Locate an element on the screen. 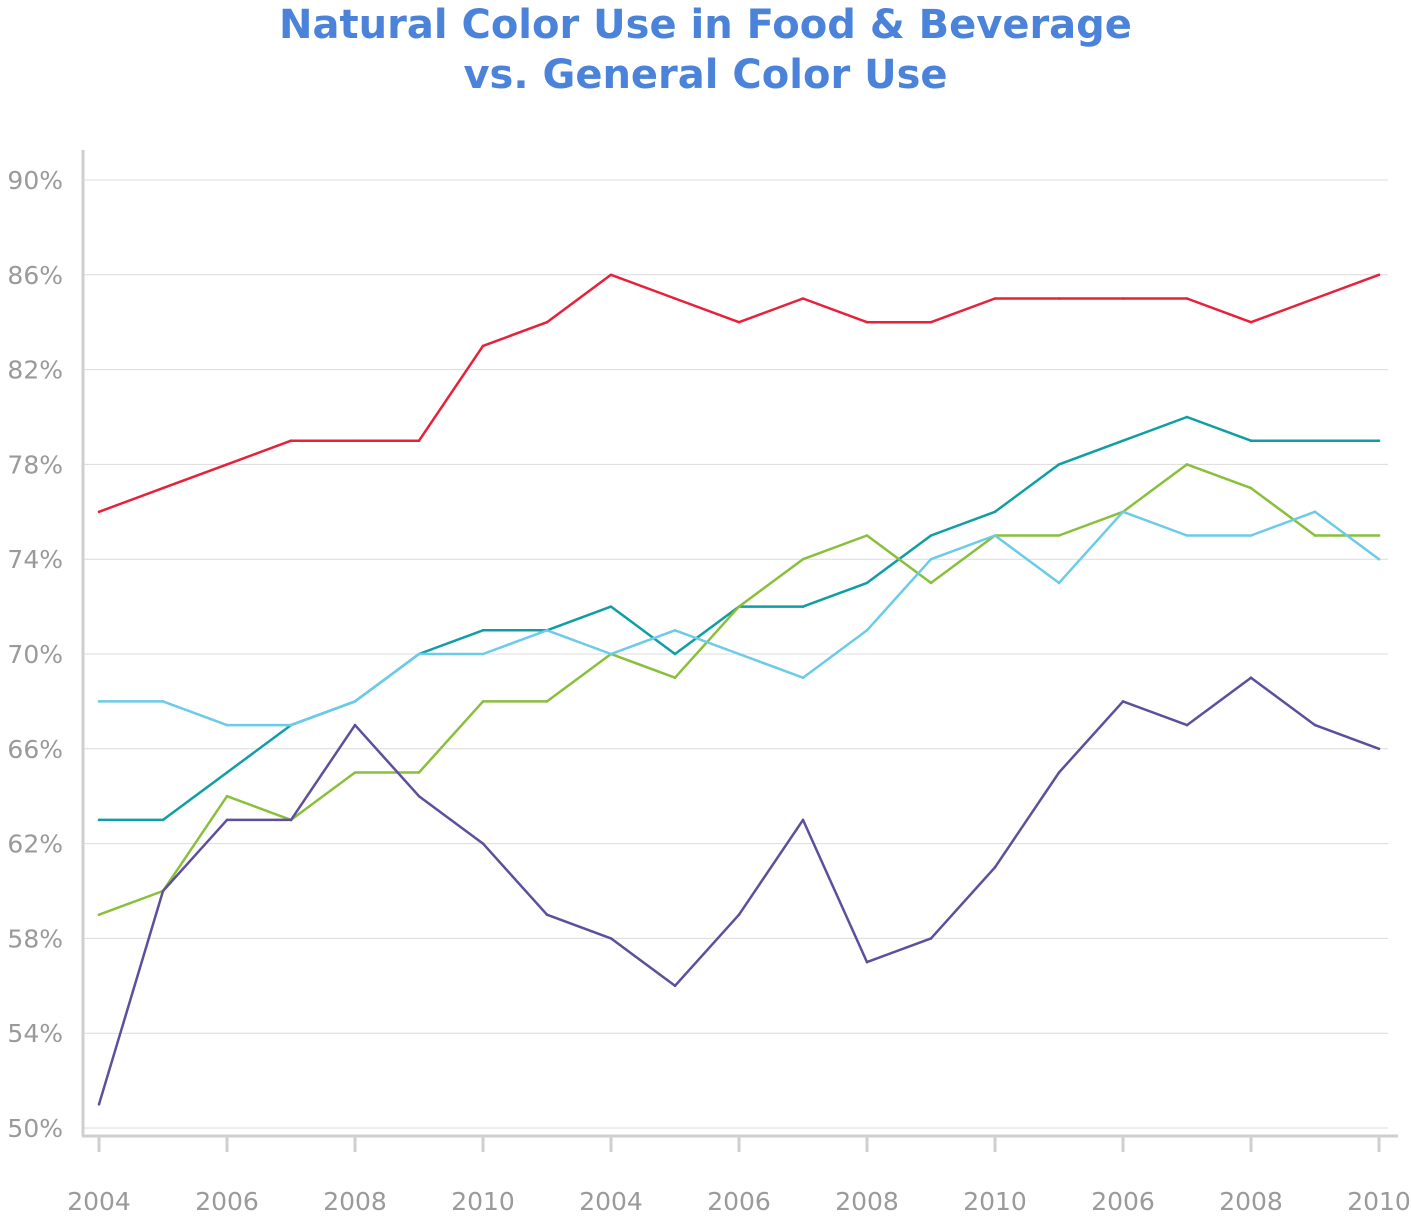 This screenshot has height=1222, width=1411. y-tick-label: 74% is located at coordinates (35, 559).